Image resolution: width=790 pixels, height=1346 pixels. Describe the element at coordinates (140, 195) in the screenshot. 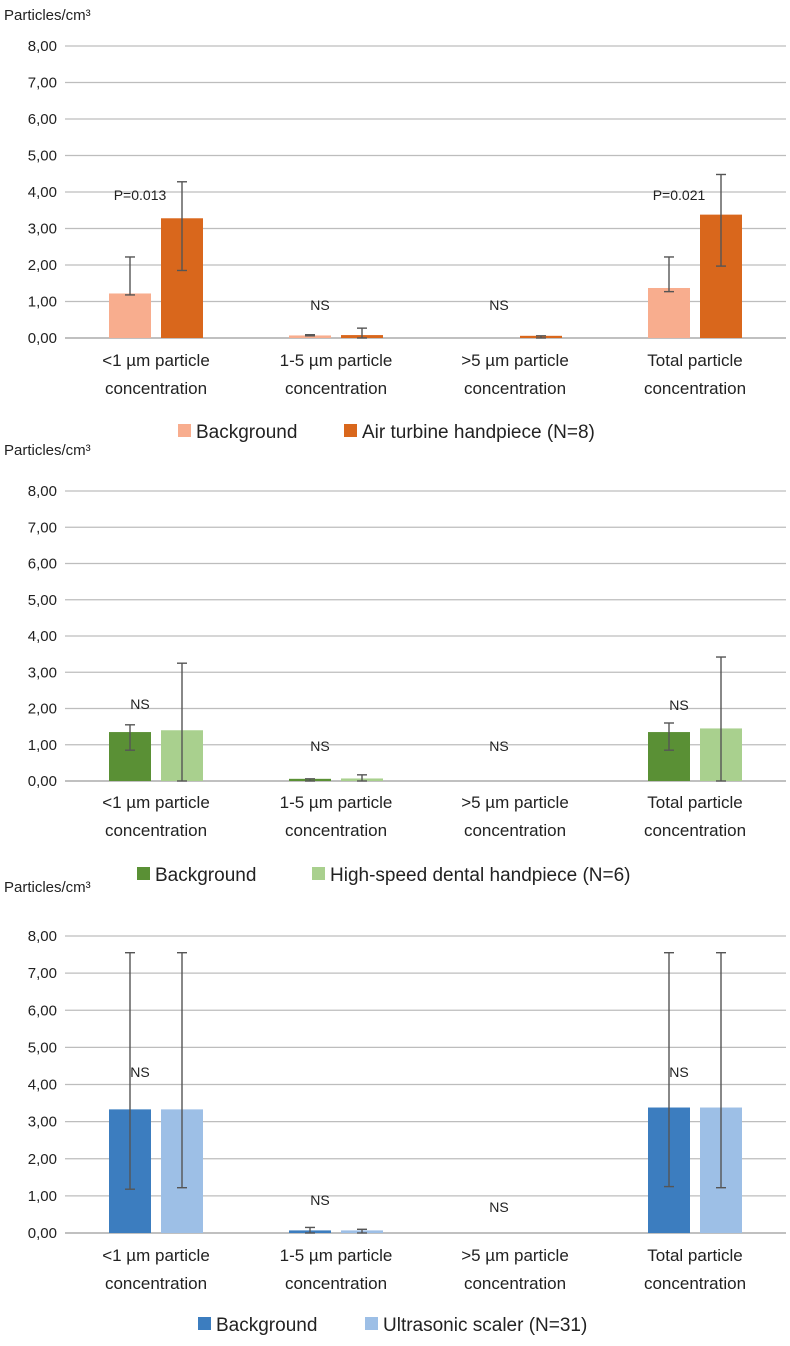

I see `annotation-label: P=0.013` at that location.